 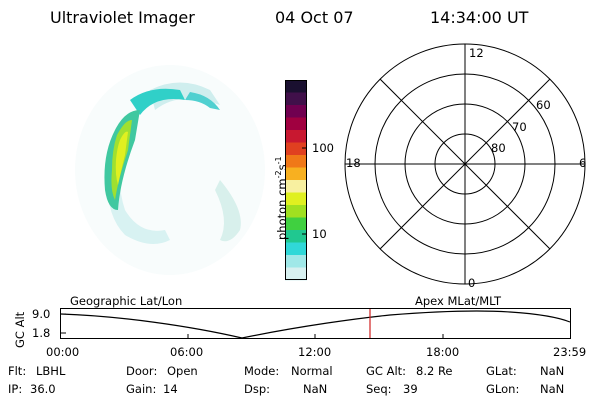 What do you see at coordinates (498, 148) in the screenshot?
I see `lat-label-80: 80` at bounding box center [498, 148].